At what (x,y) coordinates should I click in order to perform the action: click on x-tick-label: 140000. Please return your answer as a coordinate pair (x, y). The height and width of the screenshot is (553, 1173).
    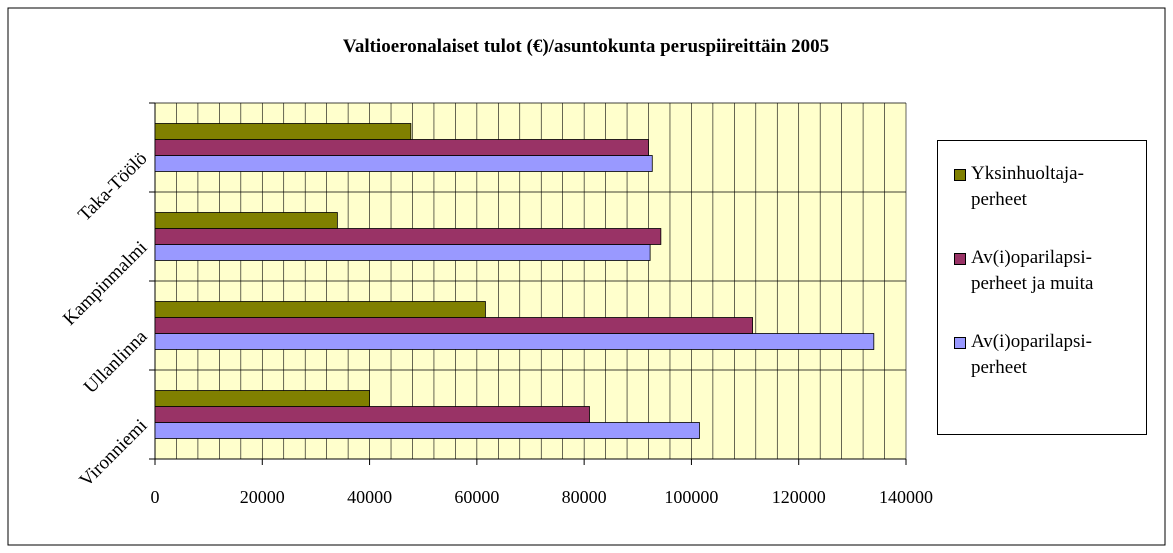
    Looking at the image, I should click on (906, 497).